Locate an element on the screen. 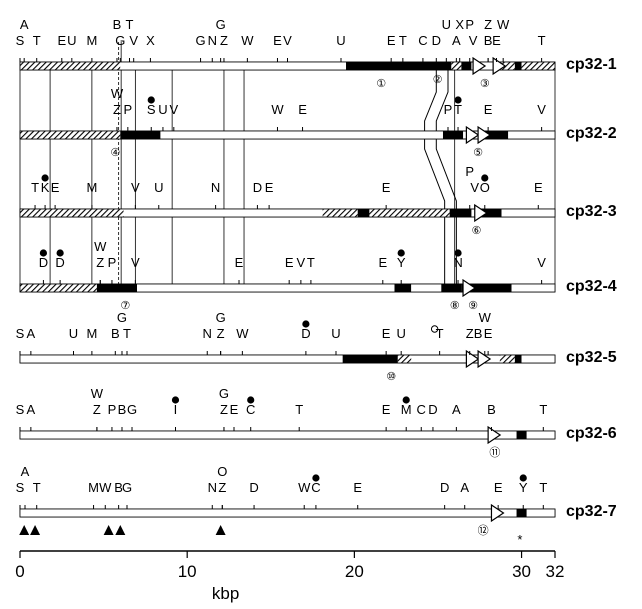 The height and width of the screenshot is (609, 642). plasmid-name: cp32-6 is located at coordinates (591, 433).